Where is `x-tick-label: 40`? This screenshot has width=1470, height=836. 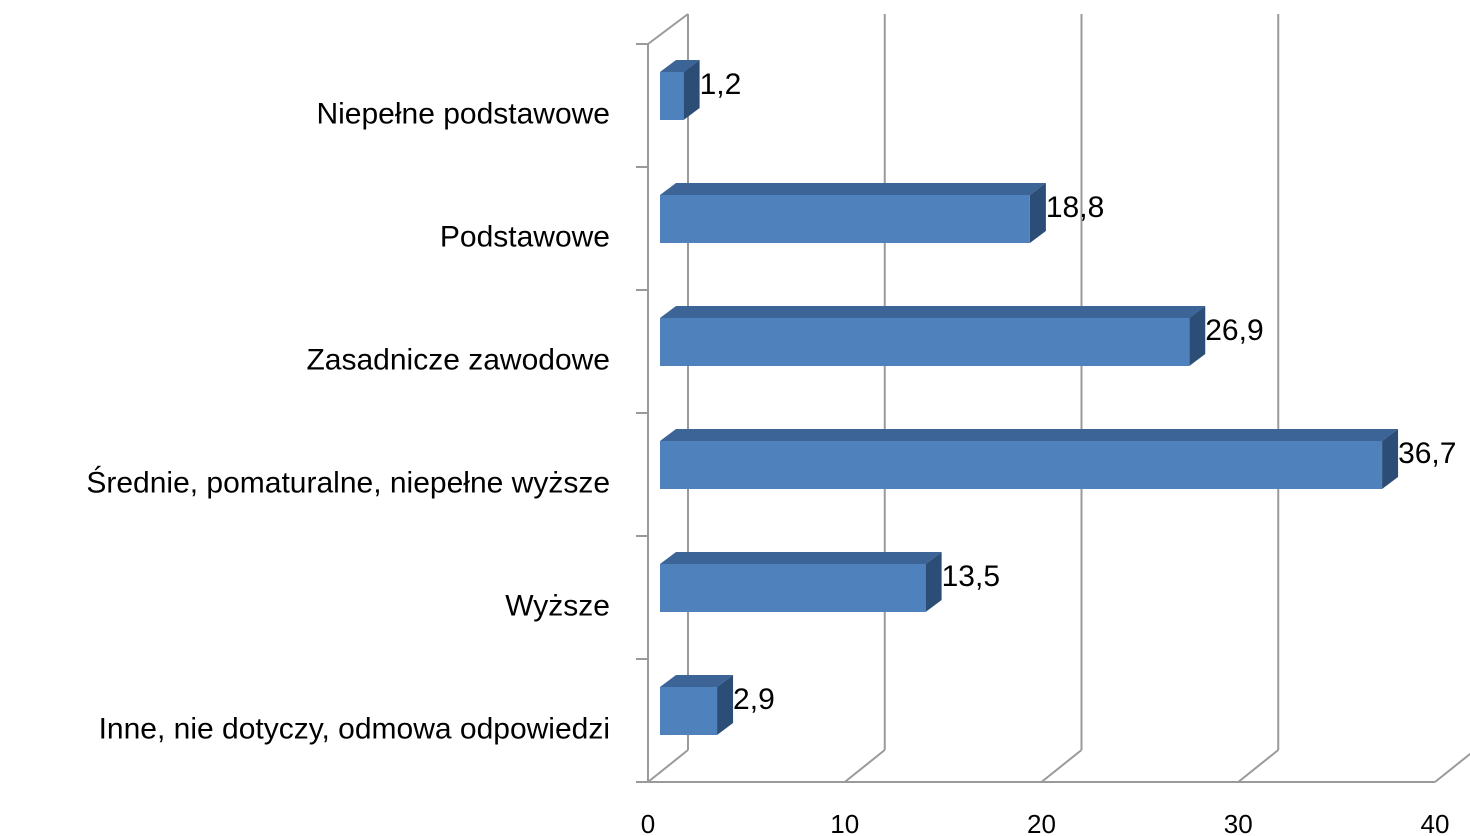 x-tick-label: 40 is located at coordinates (1435, 822).